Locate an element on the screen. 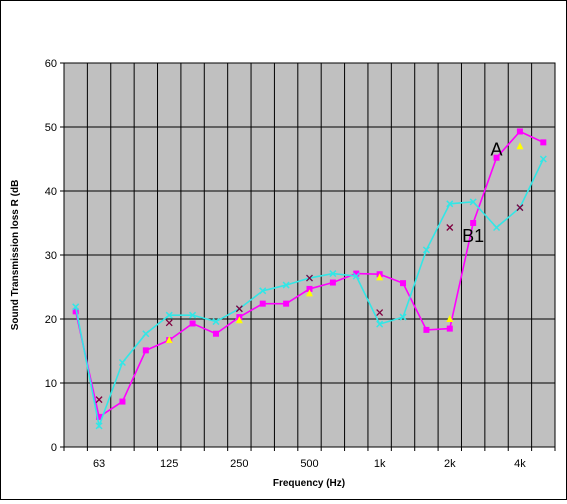 The height and width of the screenshot is (504, 567). x-tick-label: 500 is located at coordinates (309, 464).